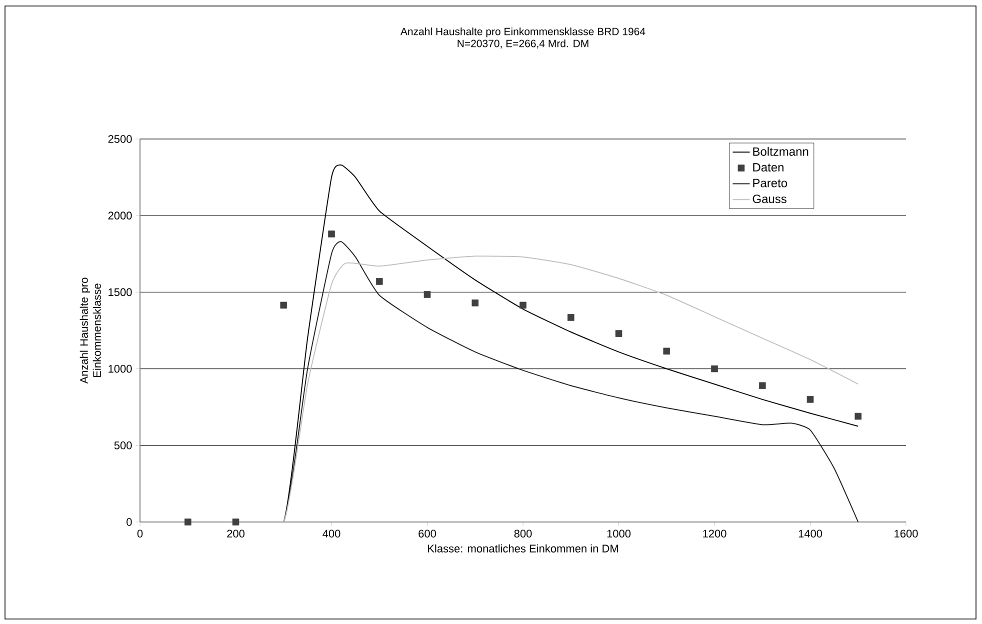  What do you see at coordinates (129, 522) in the screenshot?
I see `y-tick-label: 0` at bounding box center [129, 522].